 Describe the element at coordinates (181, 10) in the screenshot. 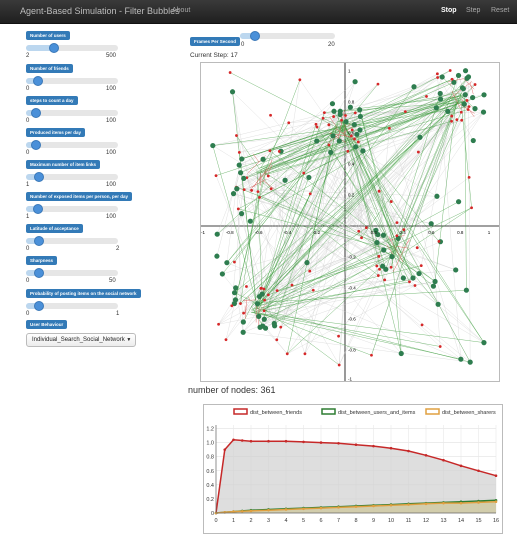

I see `about-link: About` at that location.